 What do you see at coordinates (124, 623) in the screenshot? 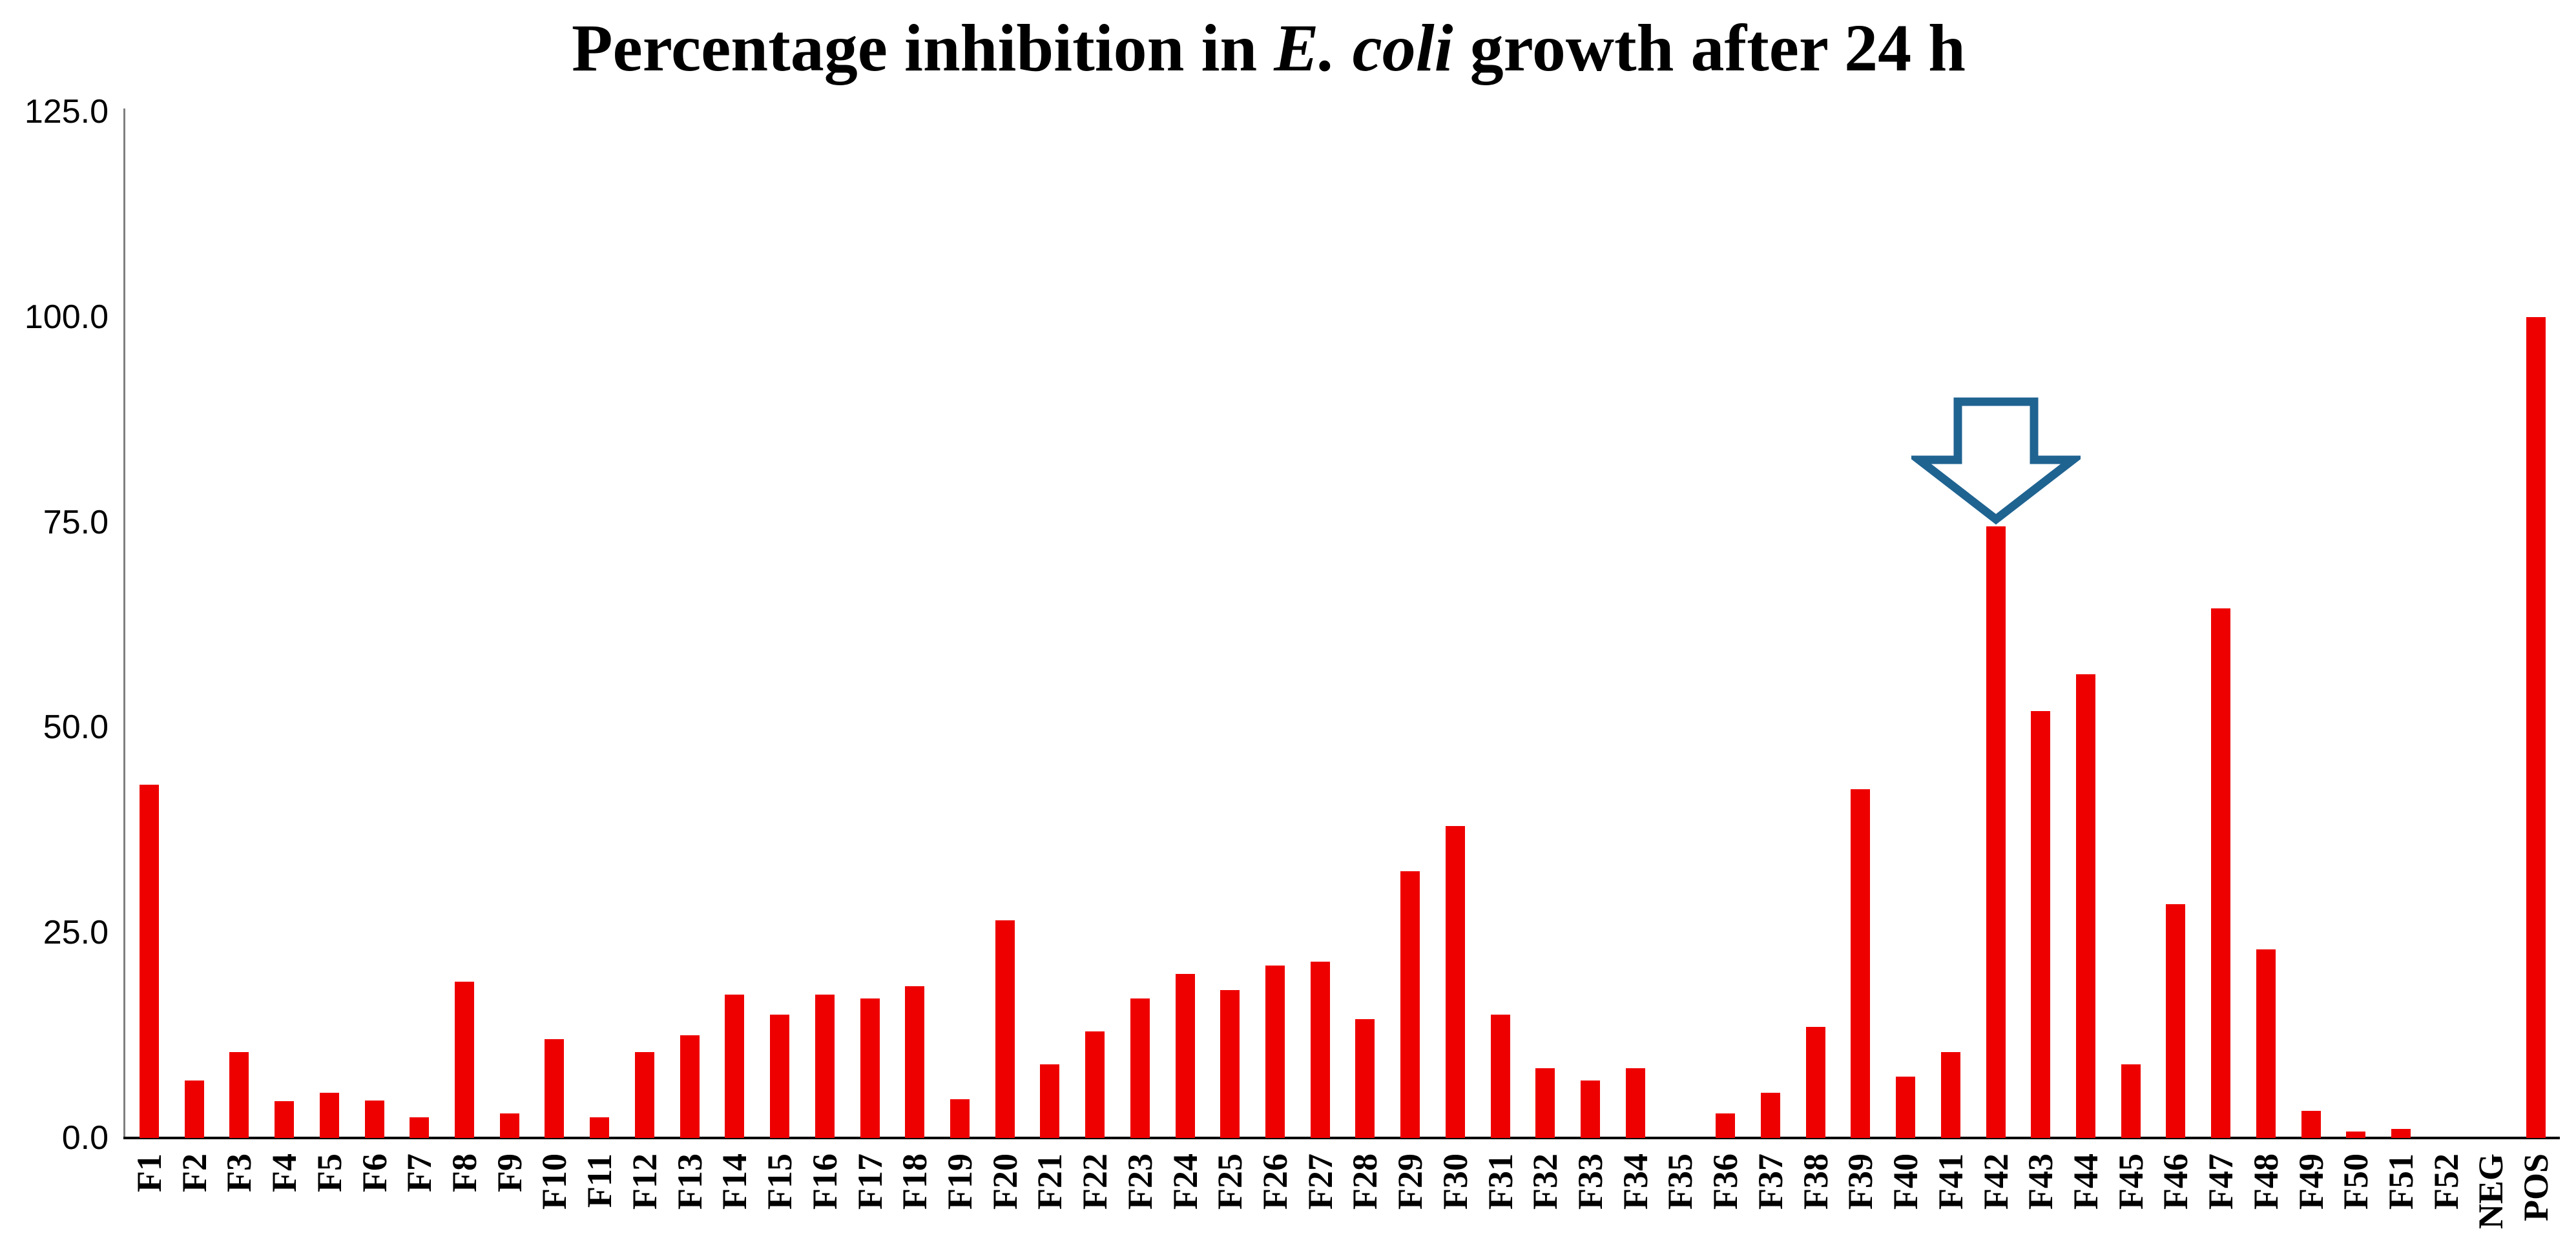
I see `y-axis-line` at bounding box center [124, 623].